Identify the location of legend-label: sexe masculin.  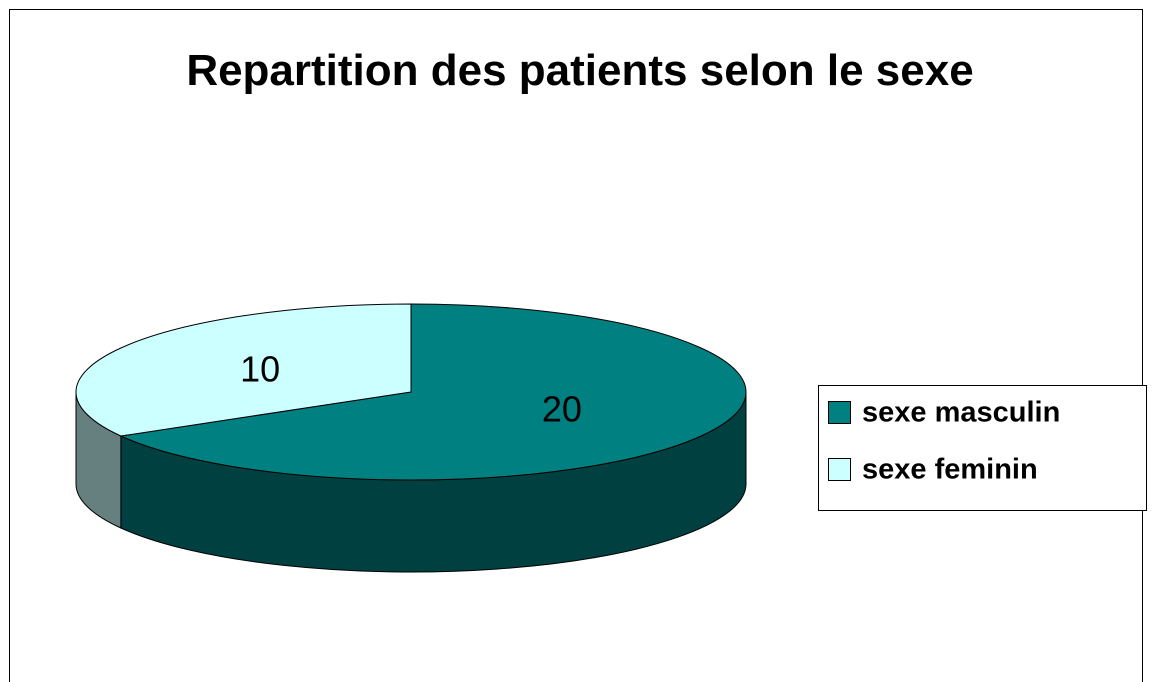
(961, 413).